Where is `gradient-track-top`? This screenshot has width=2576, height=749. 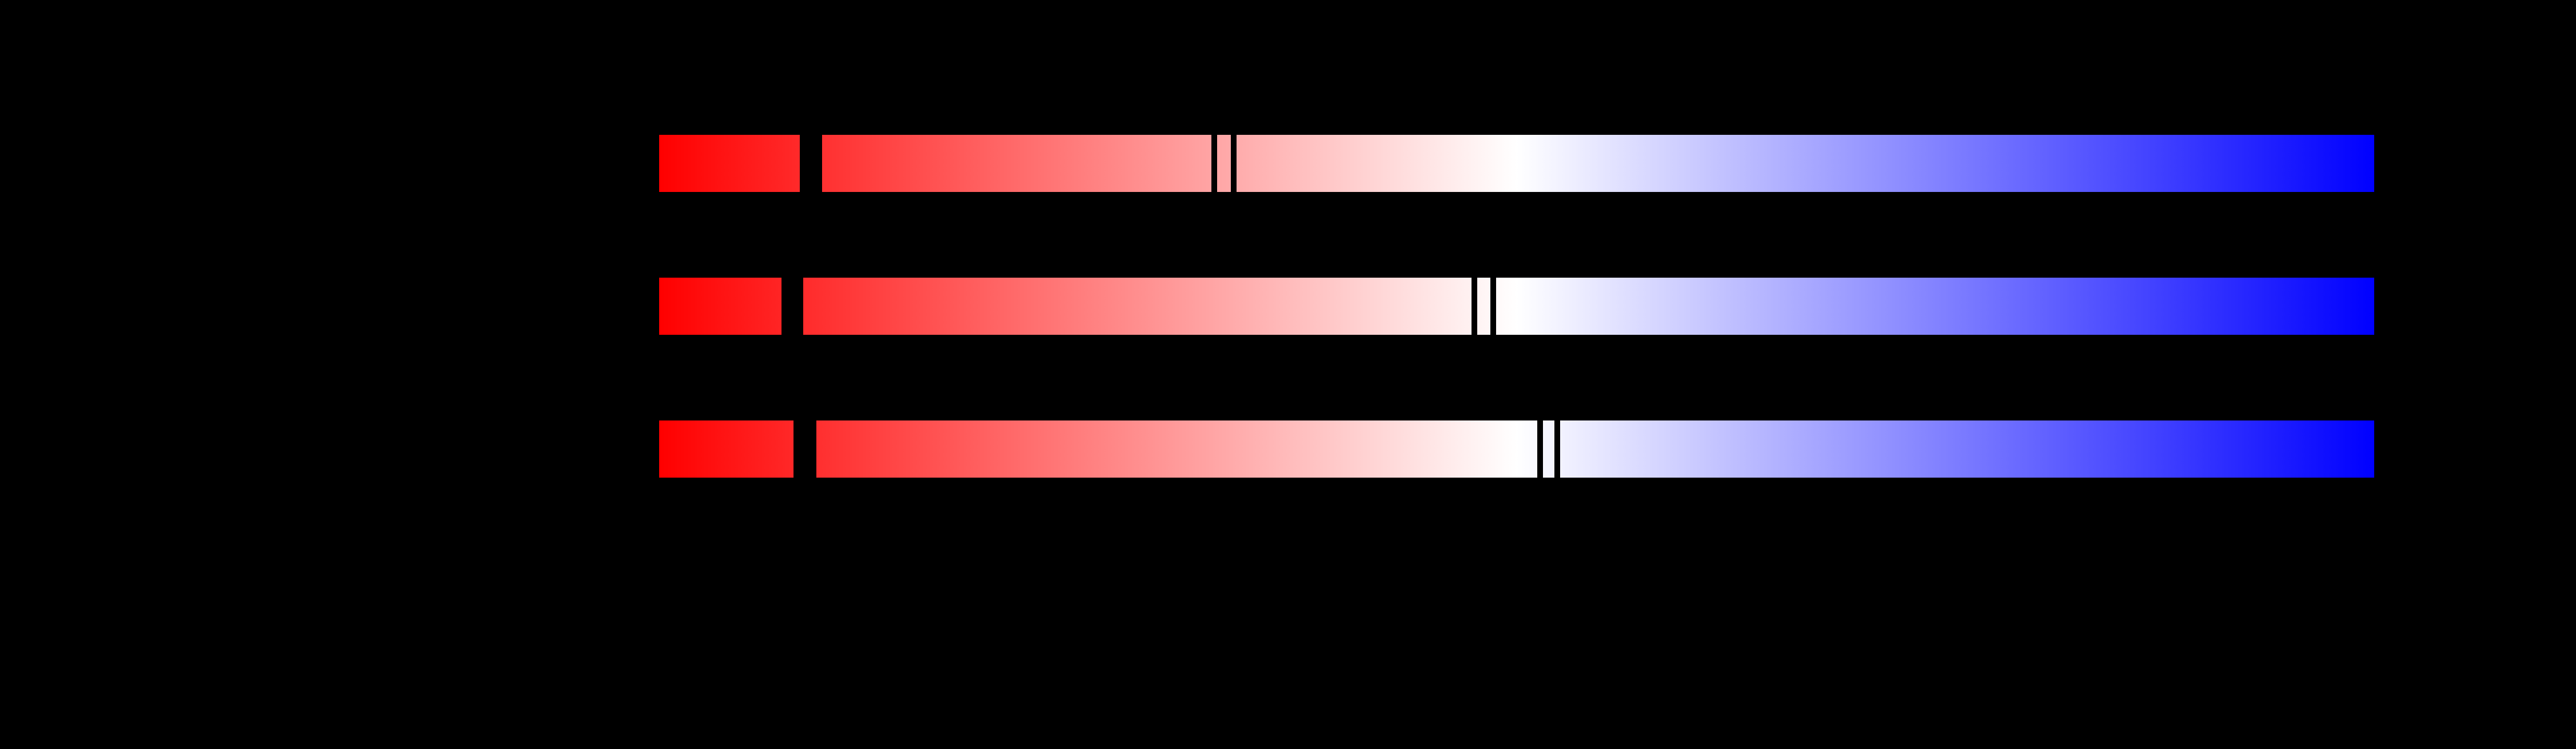 gradient-track-top is located at coordinates (1288, 164).